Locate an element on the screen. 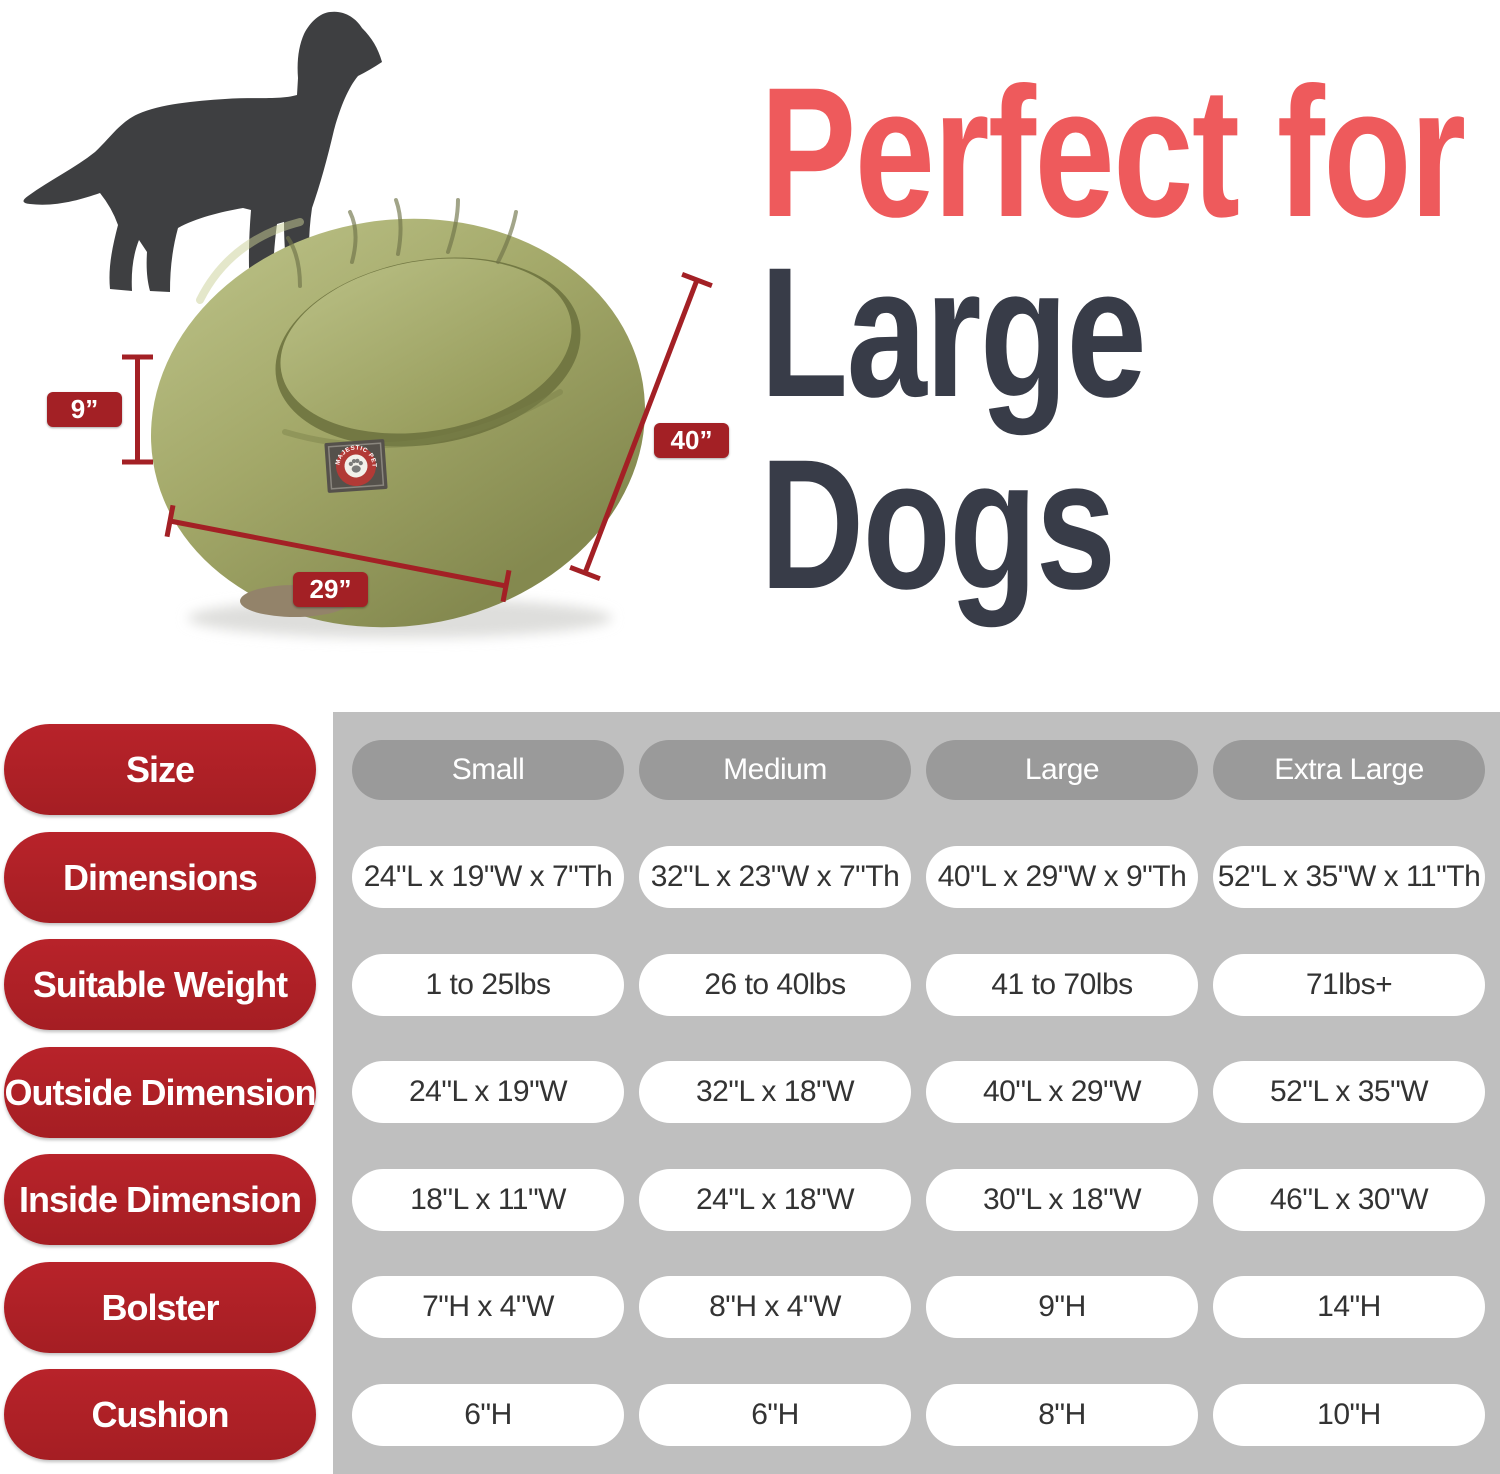 Image resolution: width=1500 pixels, height=1474 pixels. headline-line-dogs: Dogs is located at coordinates (938, 525).